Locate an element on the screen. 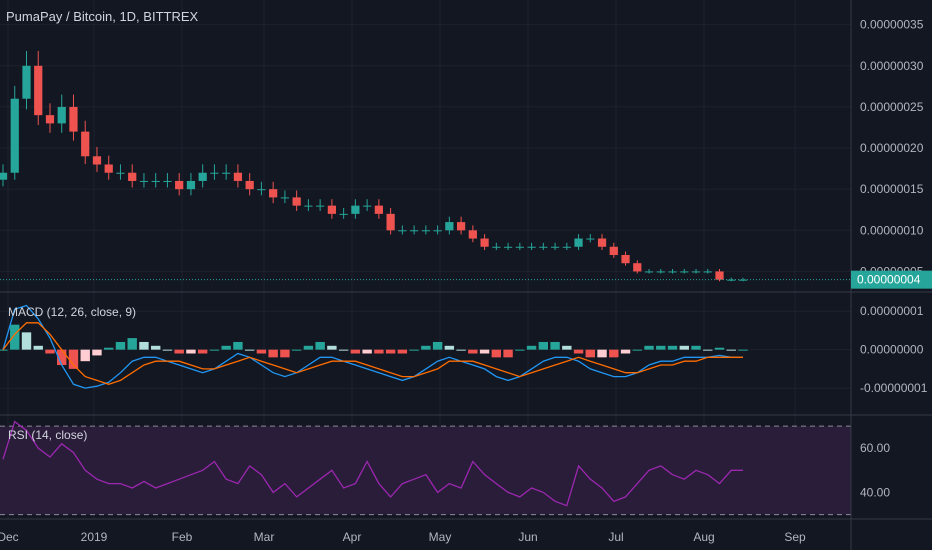 This screenshot has height=550, width=932. x-tick-label: Sep is located at coordinates (795, 537).